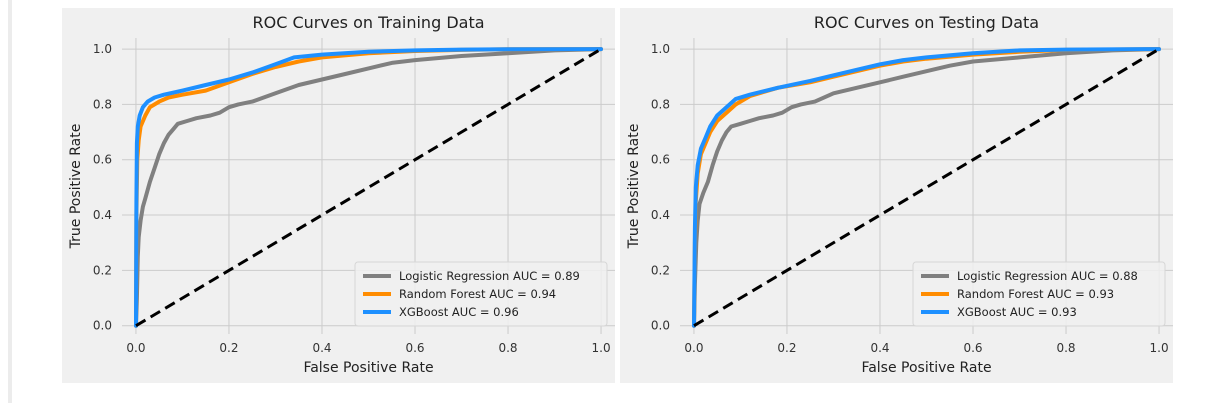 This screenshot has width=1212, height=403. What do you see at coordinates (1017, 312) in the screenshot?
I see `legend-entry: XGBoost AUC = 0.93` at bounding box center [1017, 312].